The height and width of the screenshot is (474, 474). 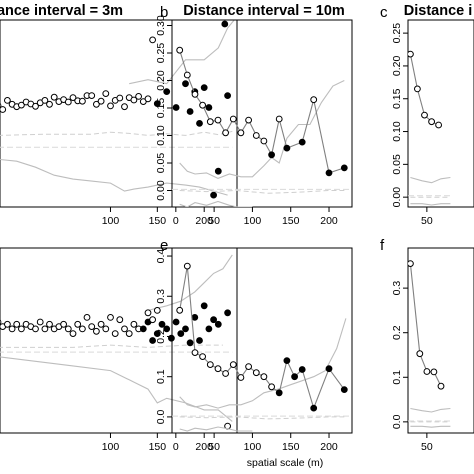 I want to click on panel-label: f, so click(x=382, y=245).